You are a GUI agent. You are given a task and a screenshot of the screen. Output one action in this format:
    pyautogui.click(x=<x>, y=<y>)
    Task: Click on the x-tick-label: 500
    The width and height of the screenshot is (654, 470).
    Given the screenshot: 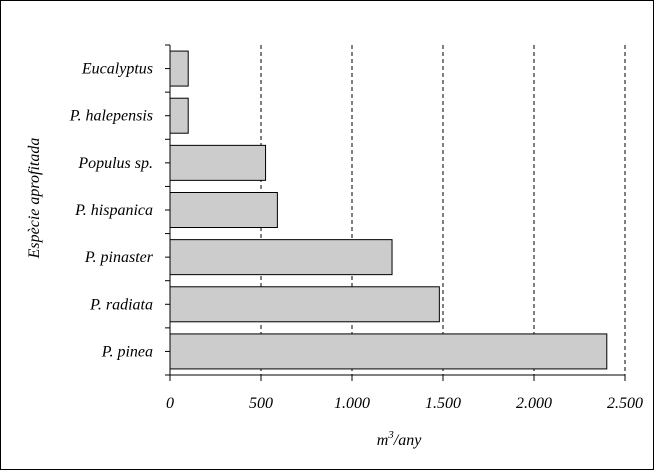 What is the action you would take?
    pyautogui.click(x=261, y=403)
    